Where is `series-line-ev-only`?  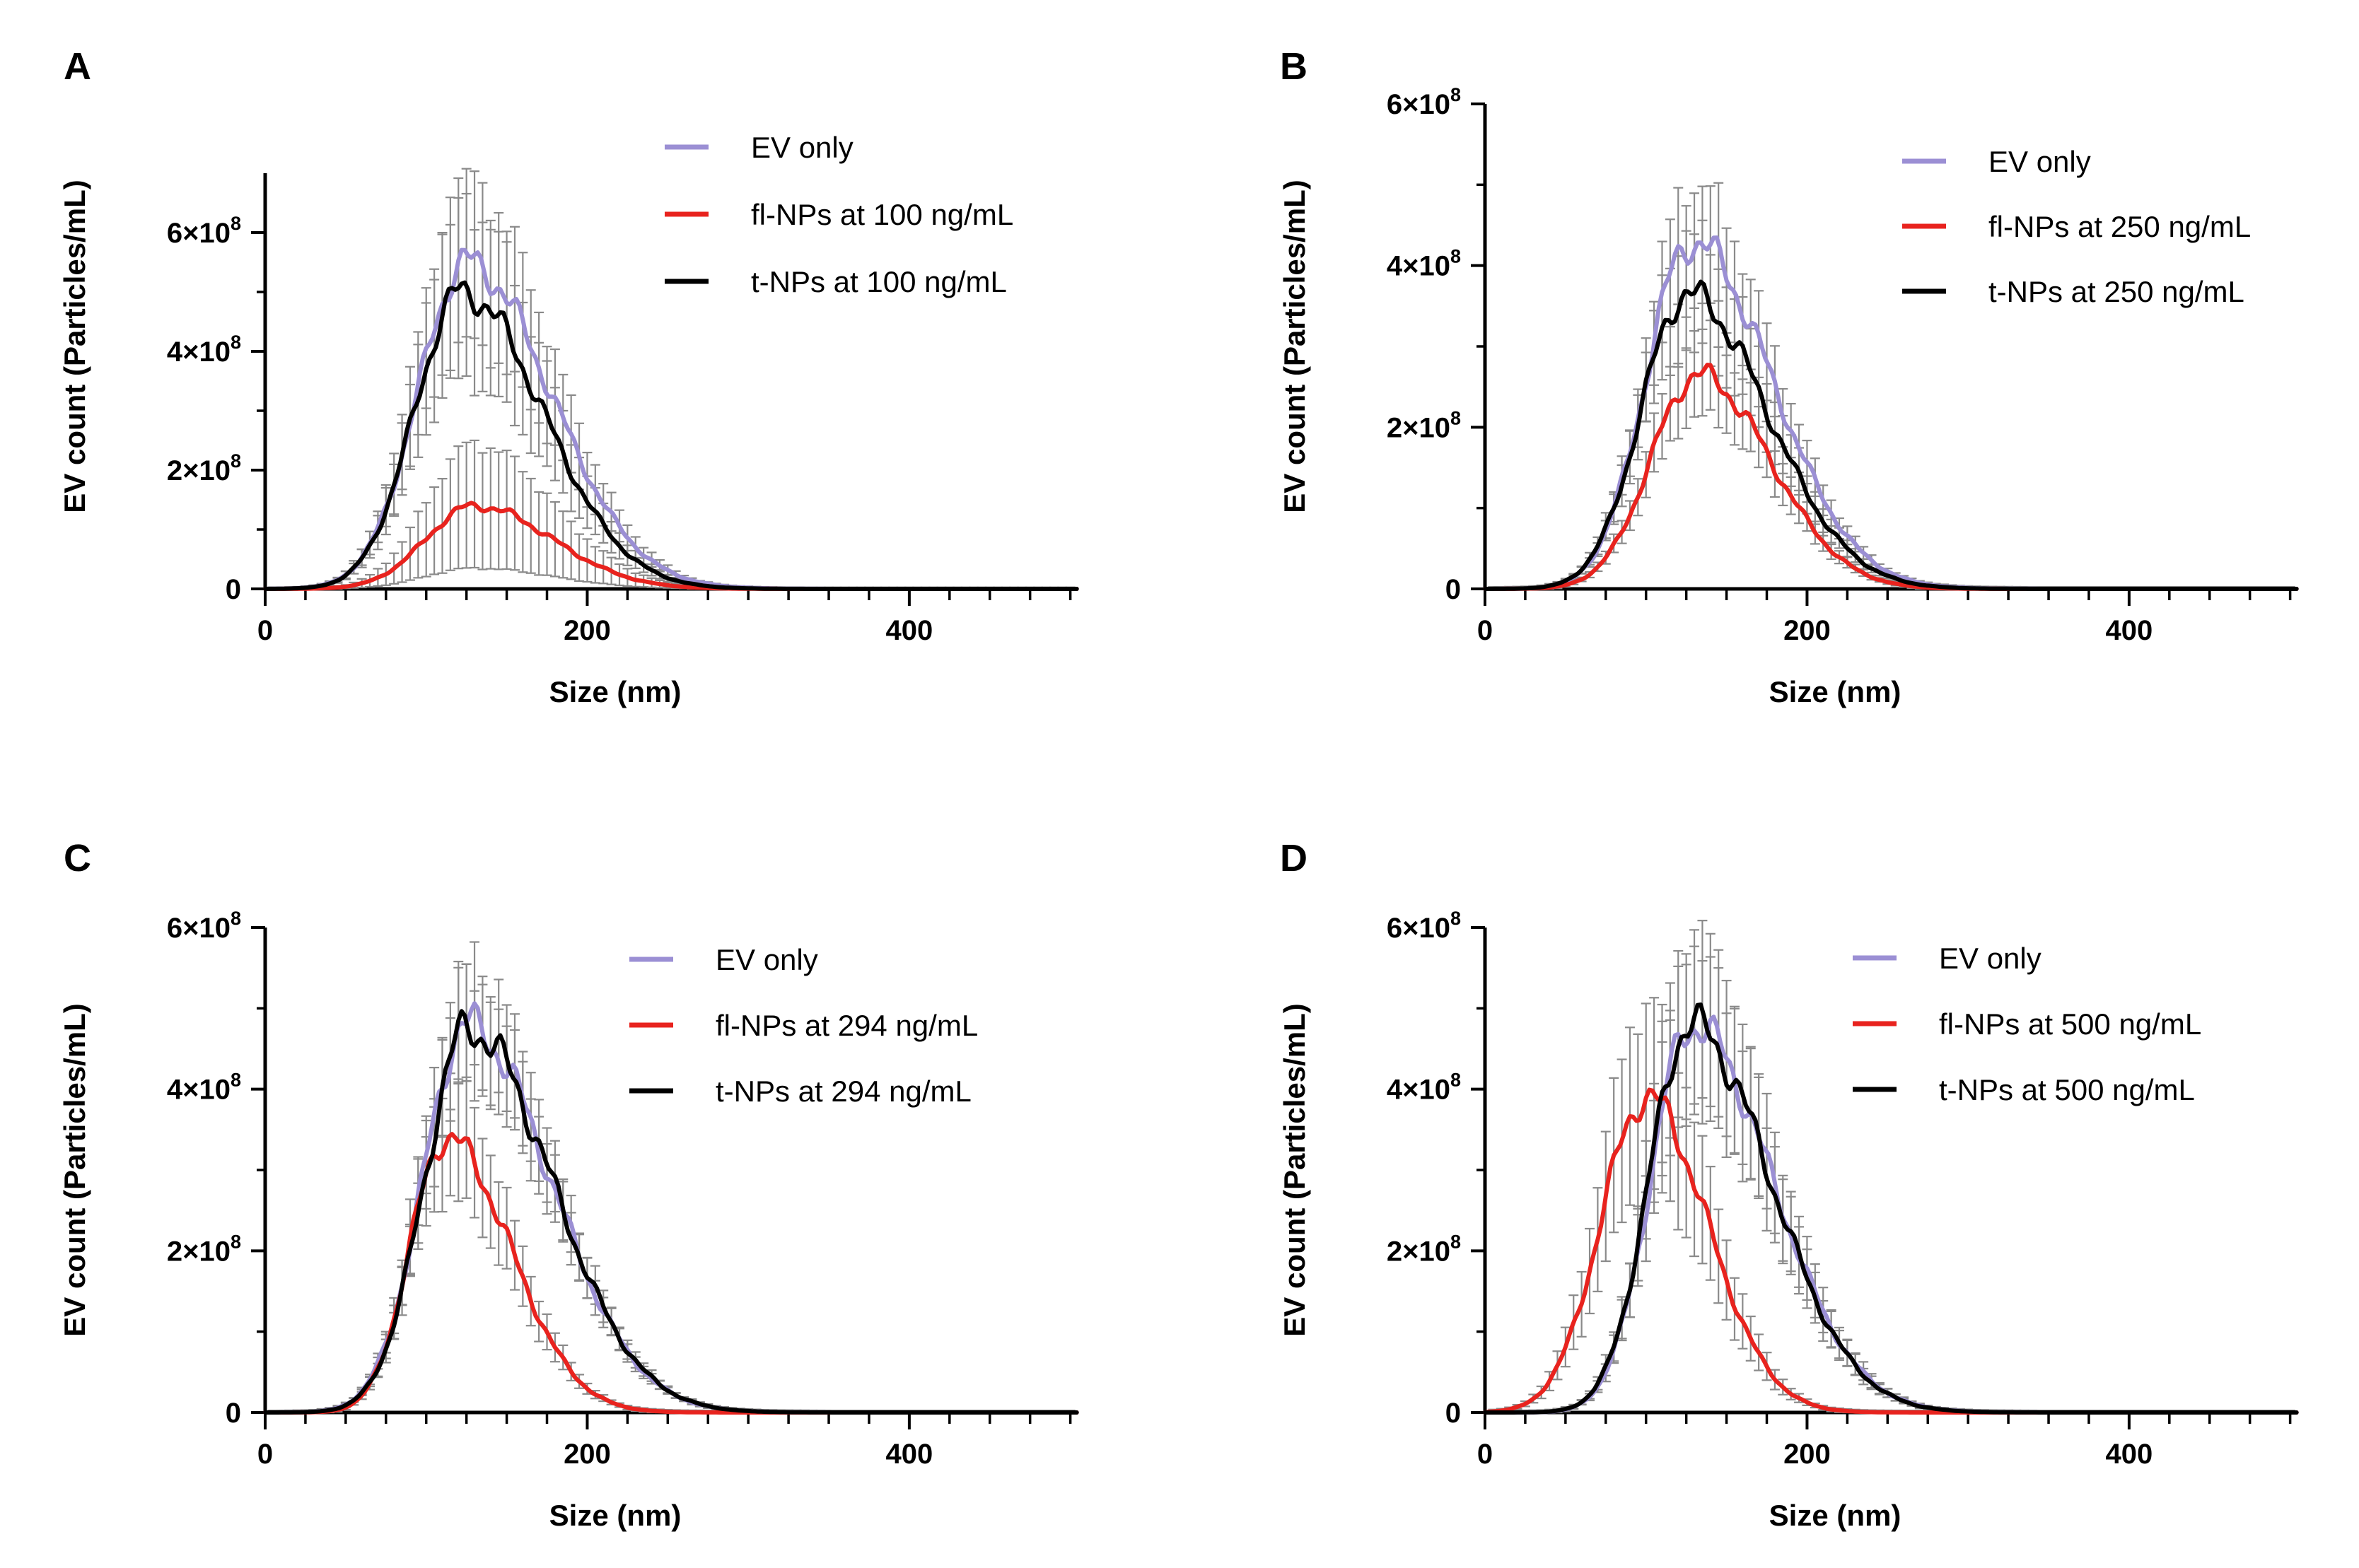 series-line-ev-only is located at coordinates (671, 419).